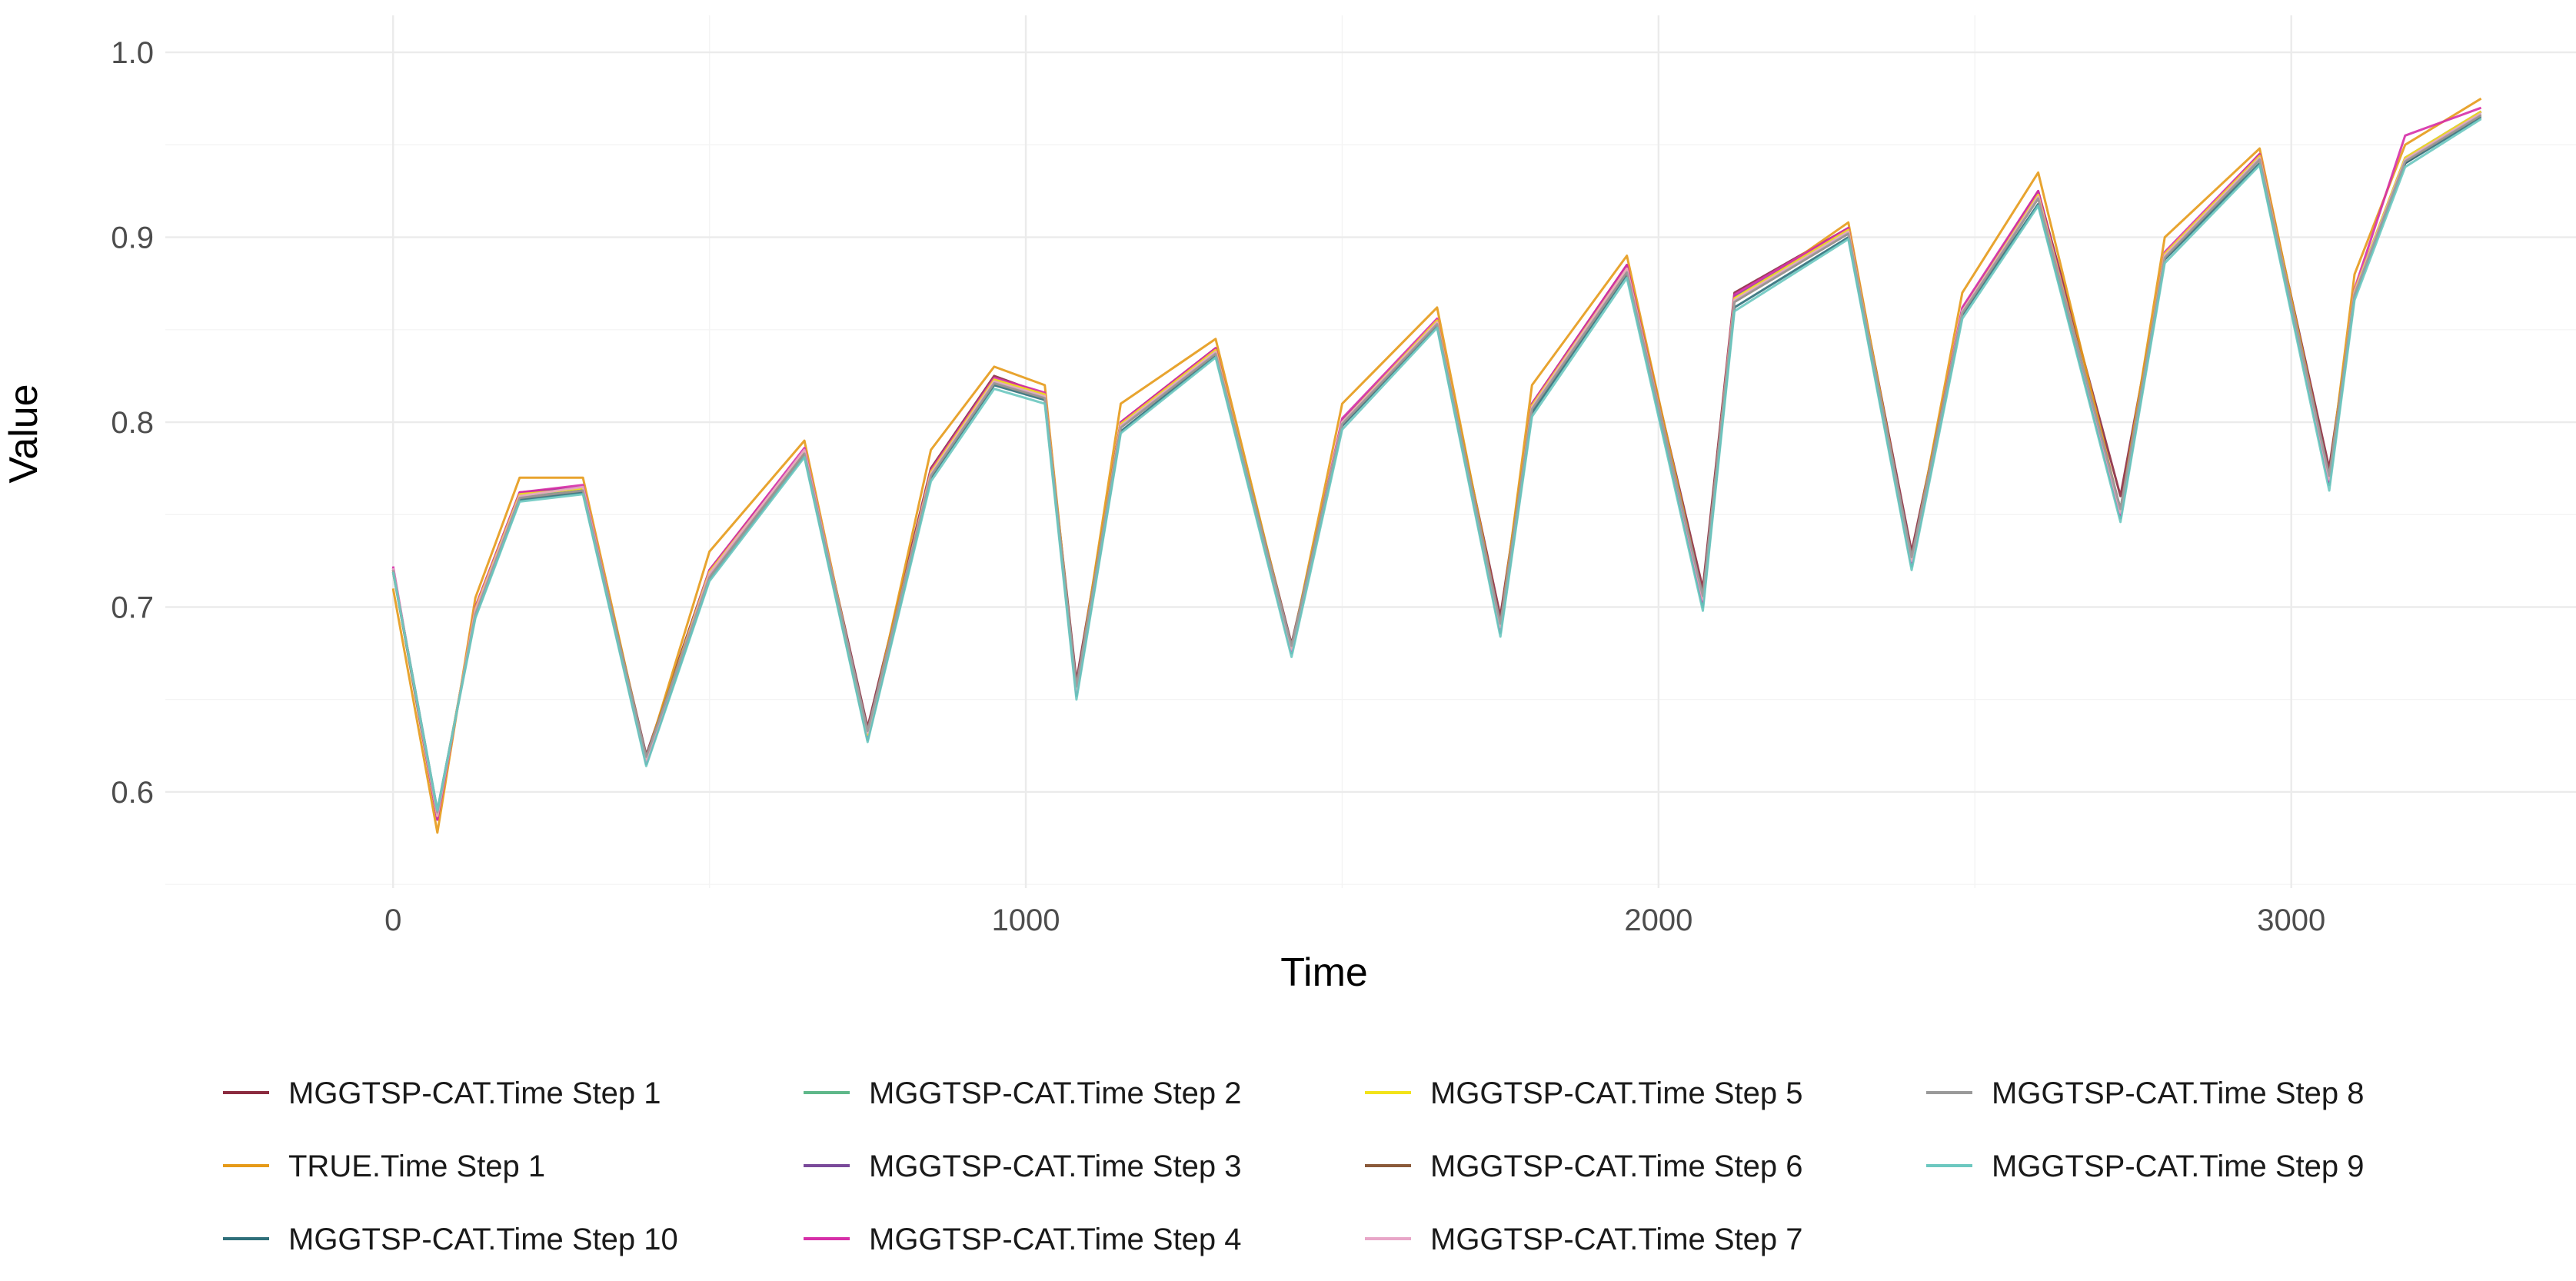 This screenshot has width=2576, height=1281. What do you see at coordinates (1055, 1093) in the screenshot?
I see `legend-label: MGGTSP-CAT.Time Step 2` at bounding box center [1055, 1093].